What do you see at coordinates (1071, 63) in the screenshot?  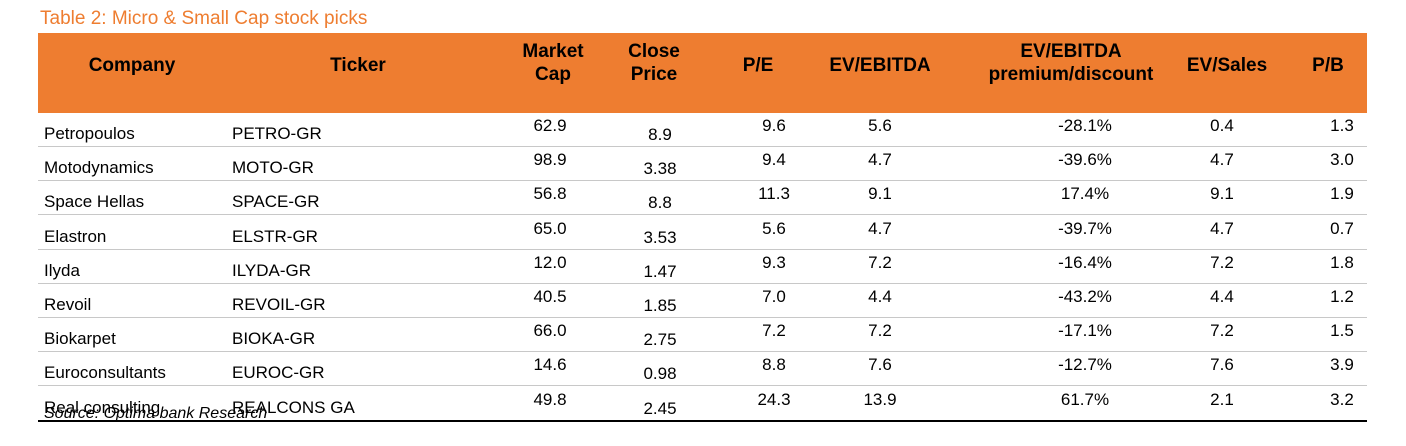 I see `header-ev-ebitda-premium: EV/EBITDA premium/discount` at bounding box center [1071, 63].